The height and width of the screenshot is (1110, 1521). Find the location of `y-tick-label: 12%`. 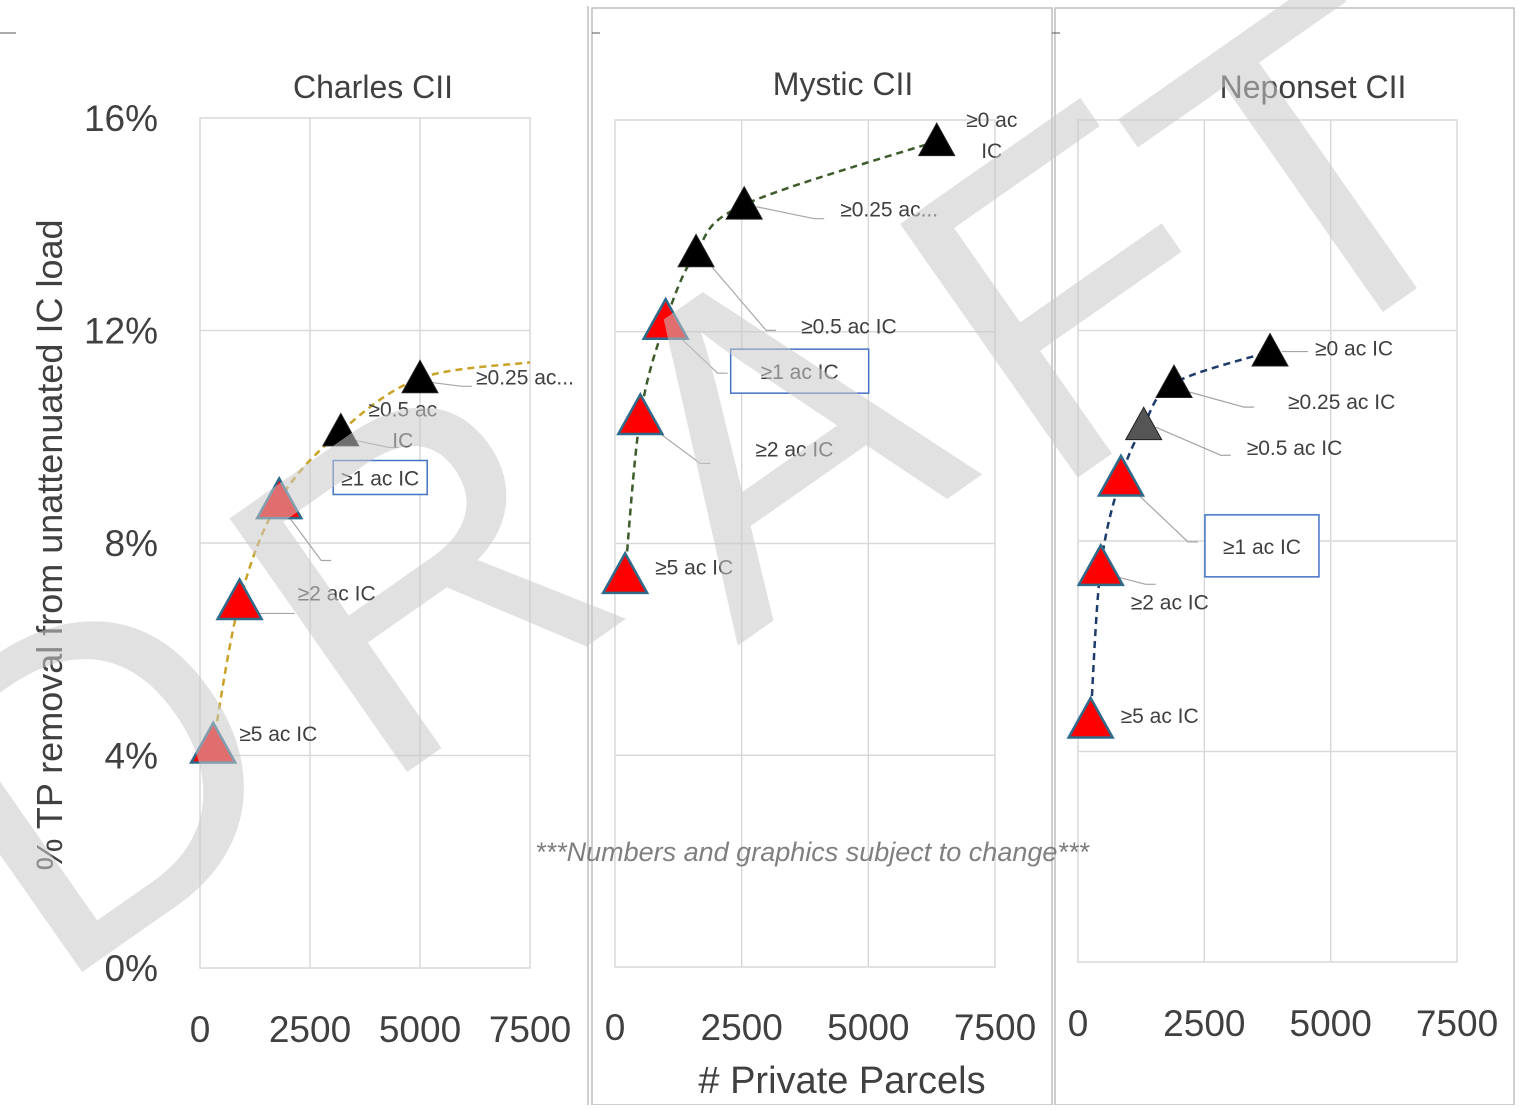

y-tick-label: 12% is located at coordinates (121, 331).